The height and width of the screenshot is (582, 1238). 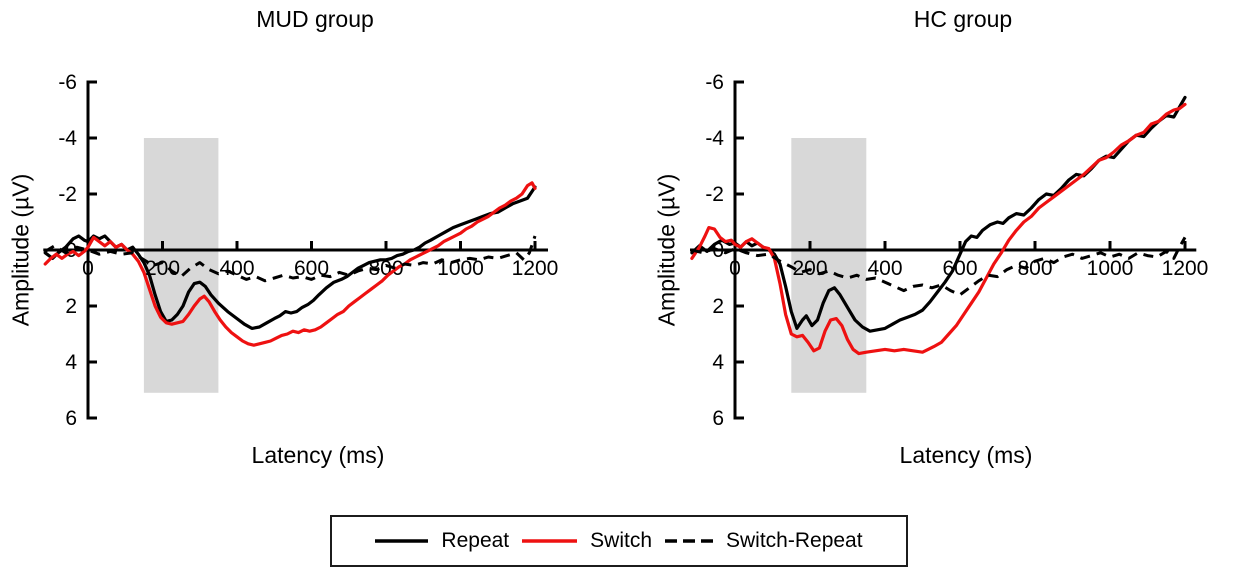 I want to click on series-line-switch, so click(x=290, y=264).